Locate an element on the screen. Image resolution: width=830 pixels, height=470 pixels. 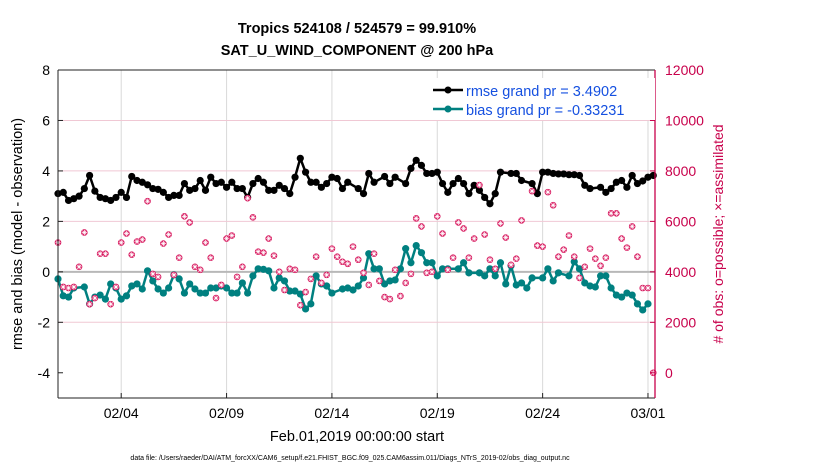
y-tick-label: -2 is located at coordinates (44, 322).